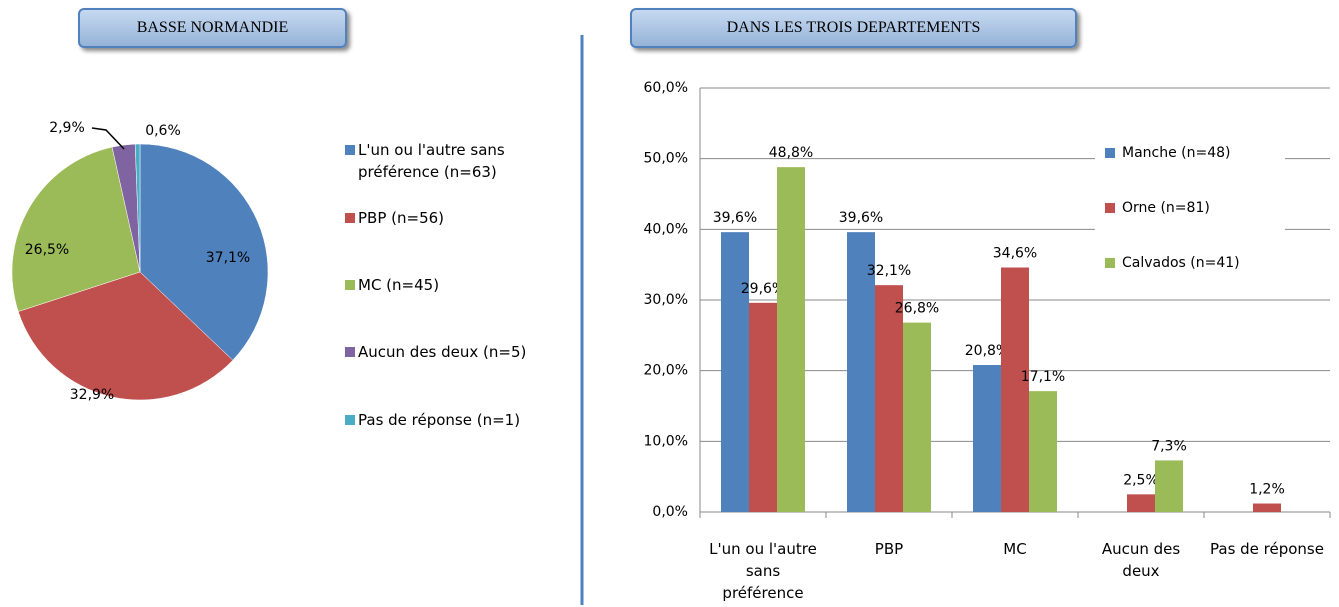  Describe the element at coordinates (399, 285) in the screenshot. I see `legend-label: MC (n=45)` at that location.